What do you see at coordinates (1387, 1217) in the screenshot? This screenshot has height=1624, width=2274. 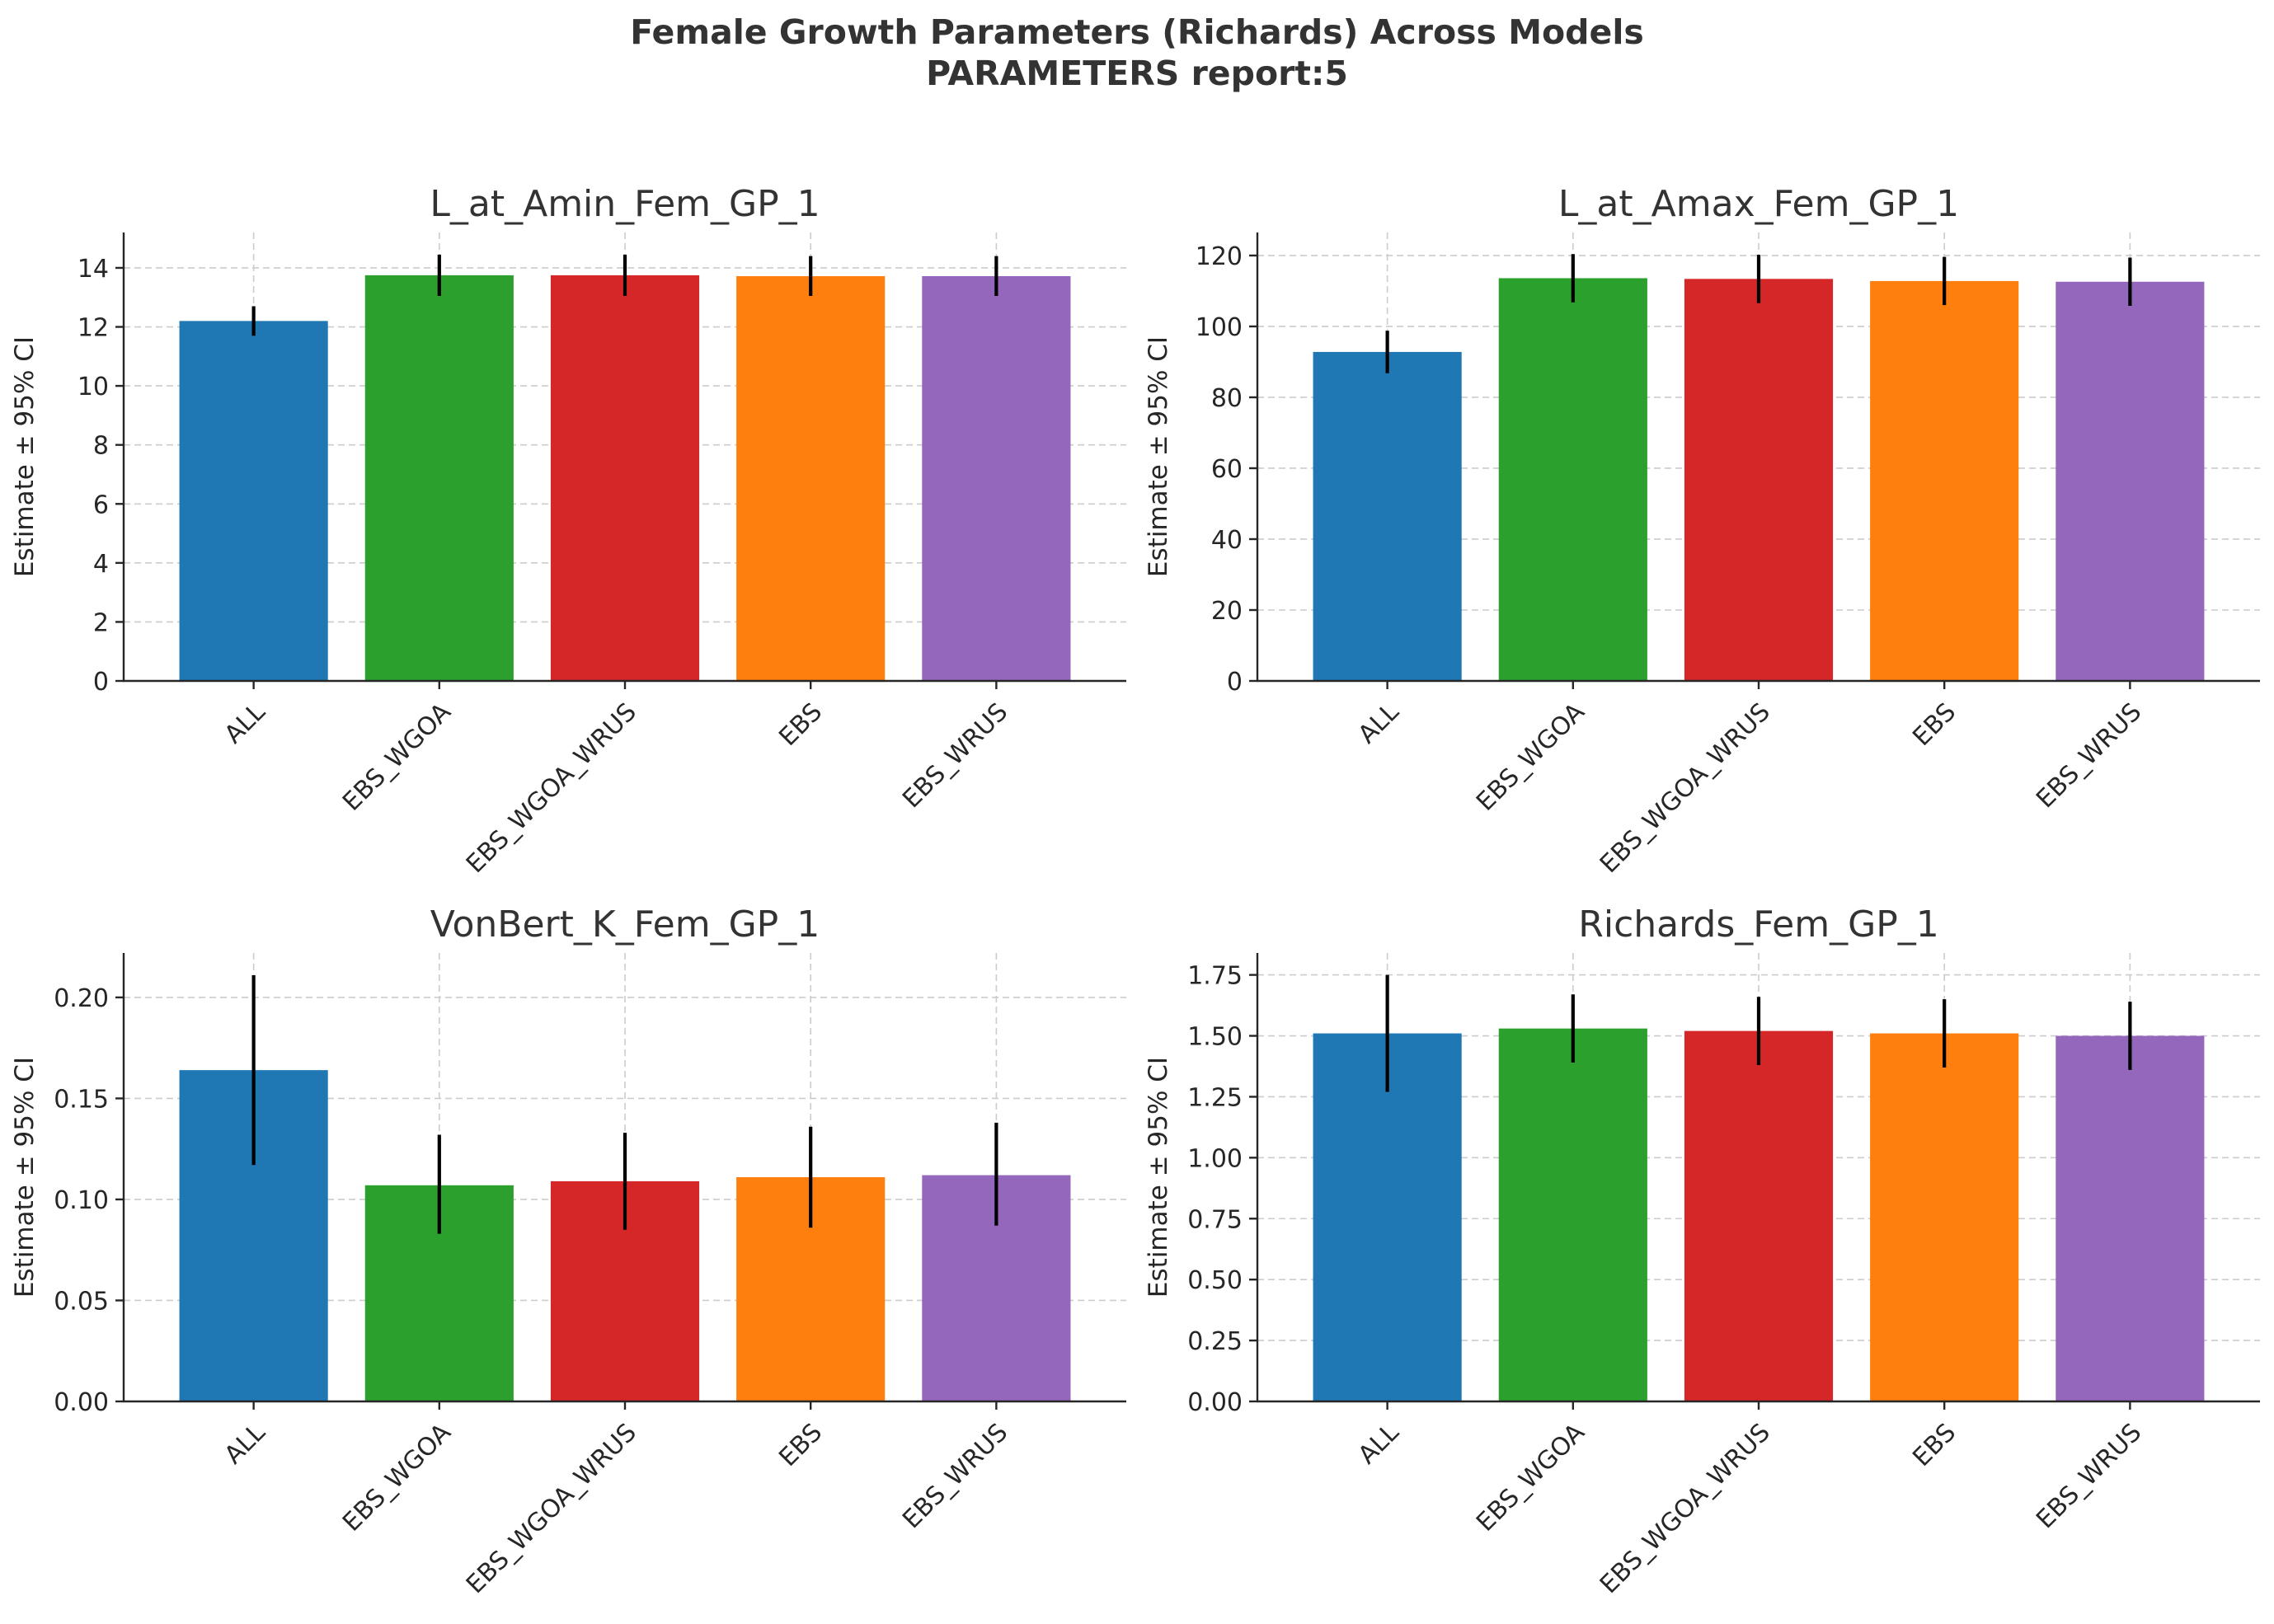 I see `panel-3-bar-all` at bounding box center [1387, 1217].